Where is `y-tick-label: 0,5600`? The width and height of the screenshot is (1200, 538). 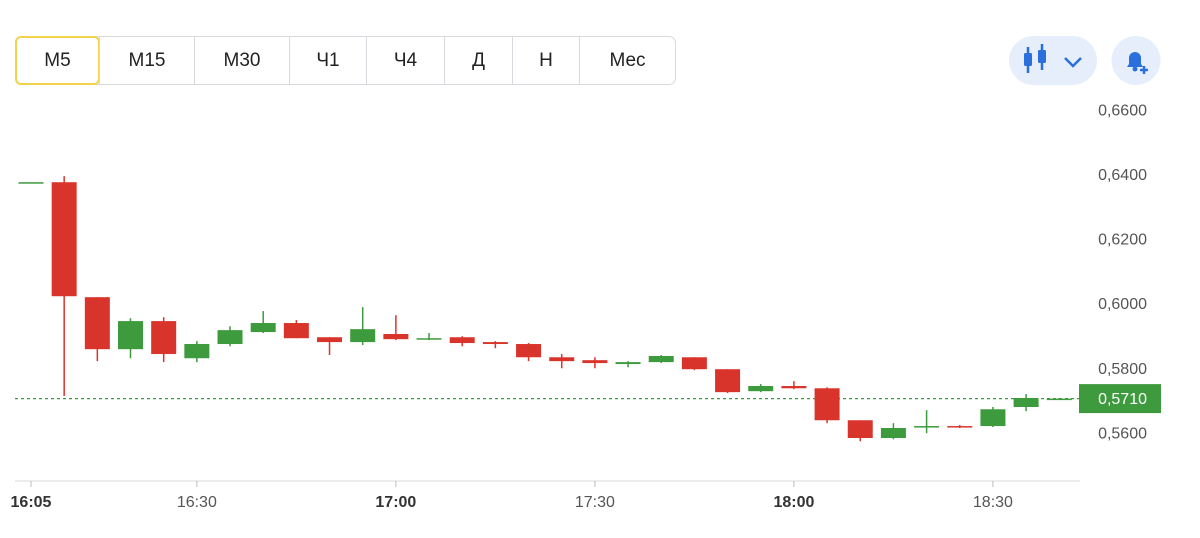
y-tick-label: 0,5600 is located at coordinates (1122, 433).